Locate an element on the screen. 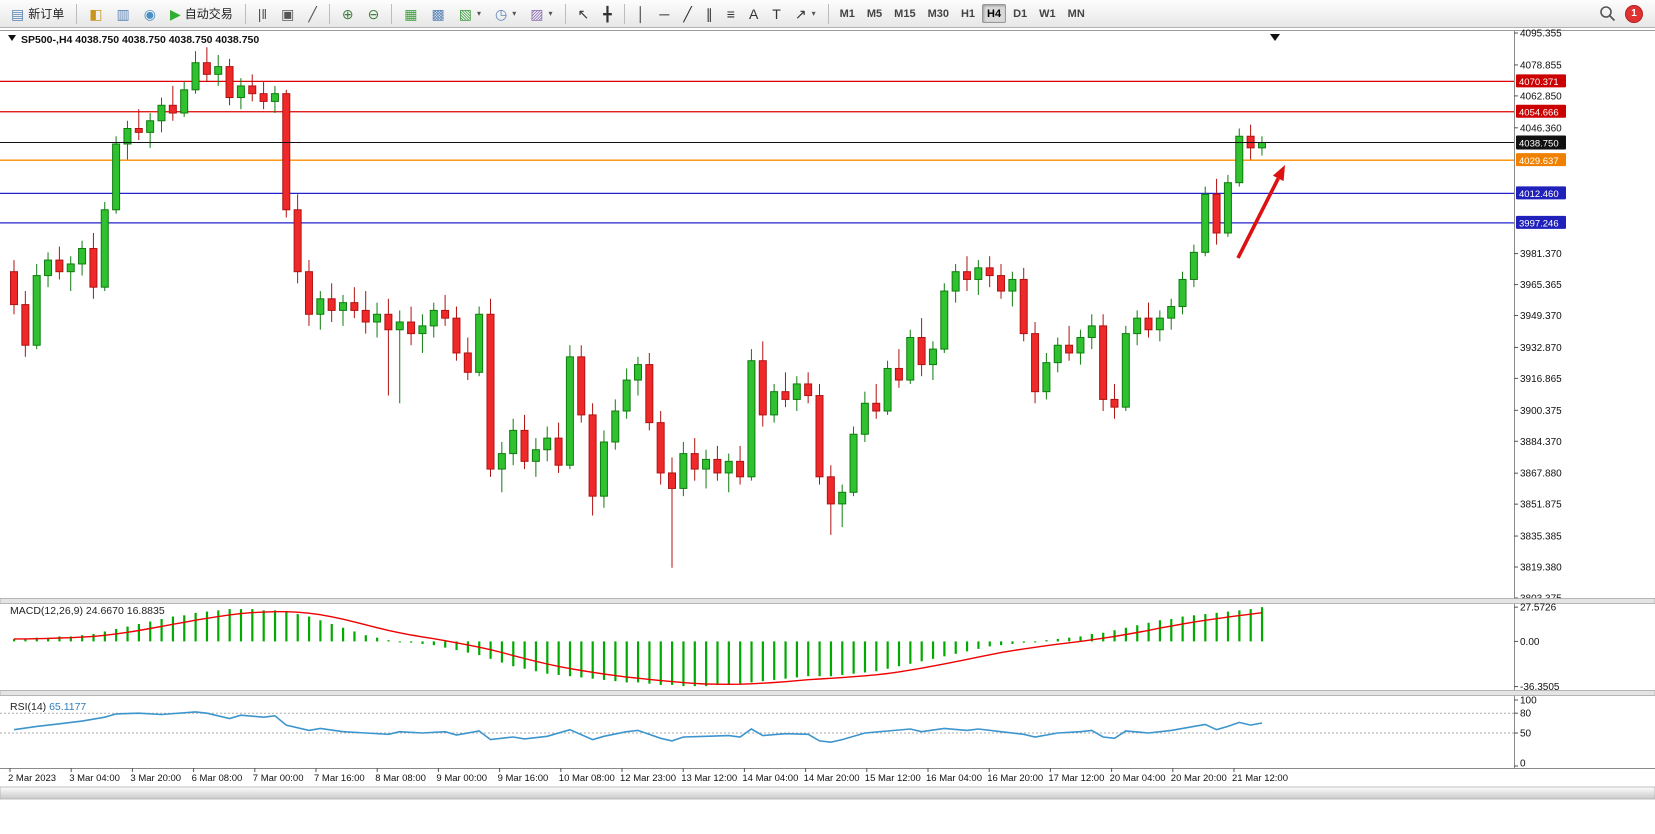 The height and width of the screenshot is (834, 1655). time-axis-label: 3 Mar 04:00 is located at coordinates (94, 778).